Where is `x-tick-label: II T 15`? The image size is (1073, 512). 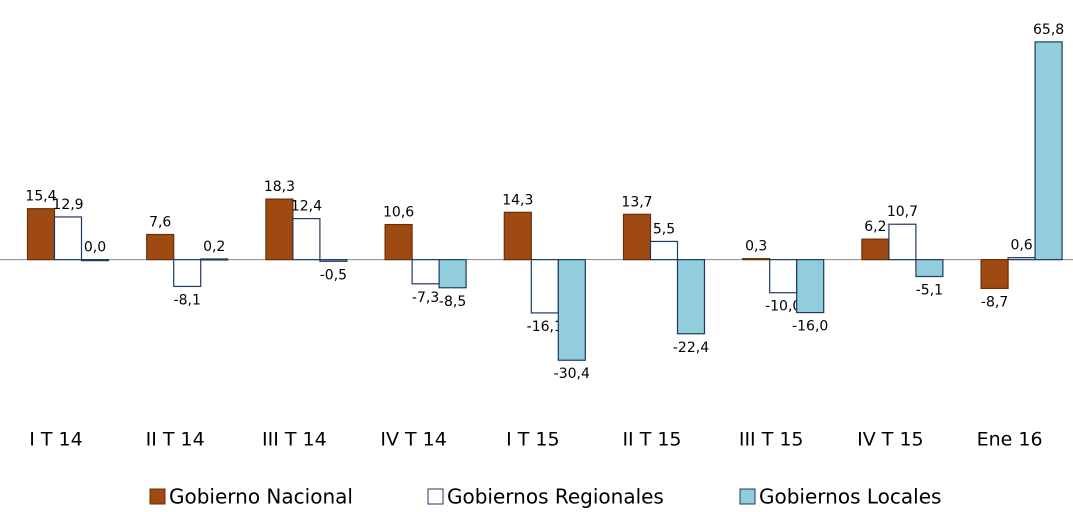
x-tick-label: II T 15 is located at coordinates (651, 440).